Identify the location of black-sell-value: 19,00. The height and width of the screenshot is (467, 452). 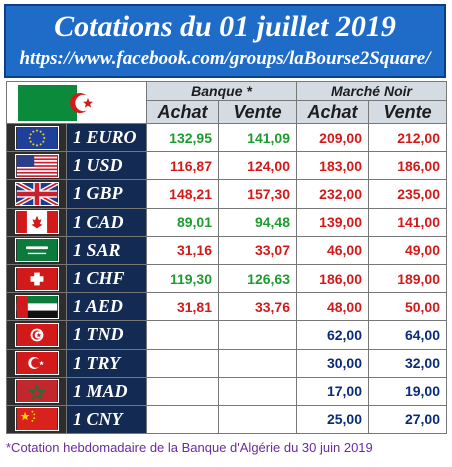
(407, 391).